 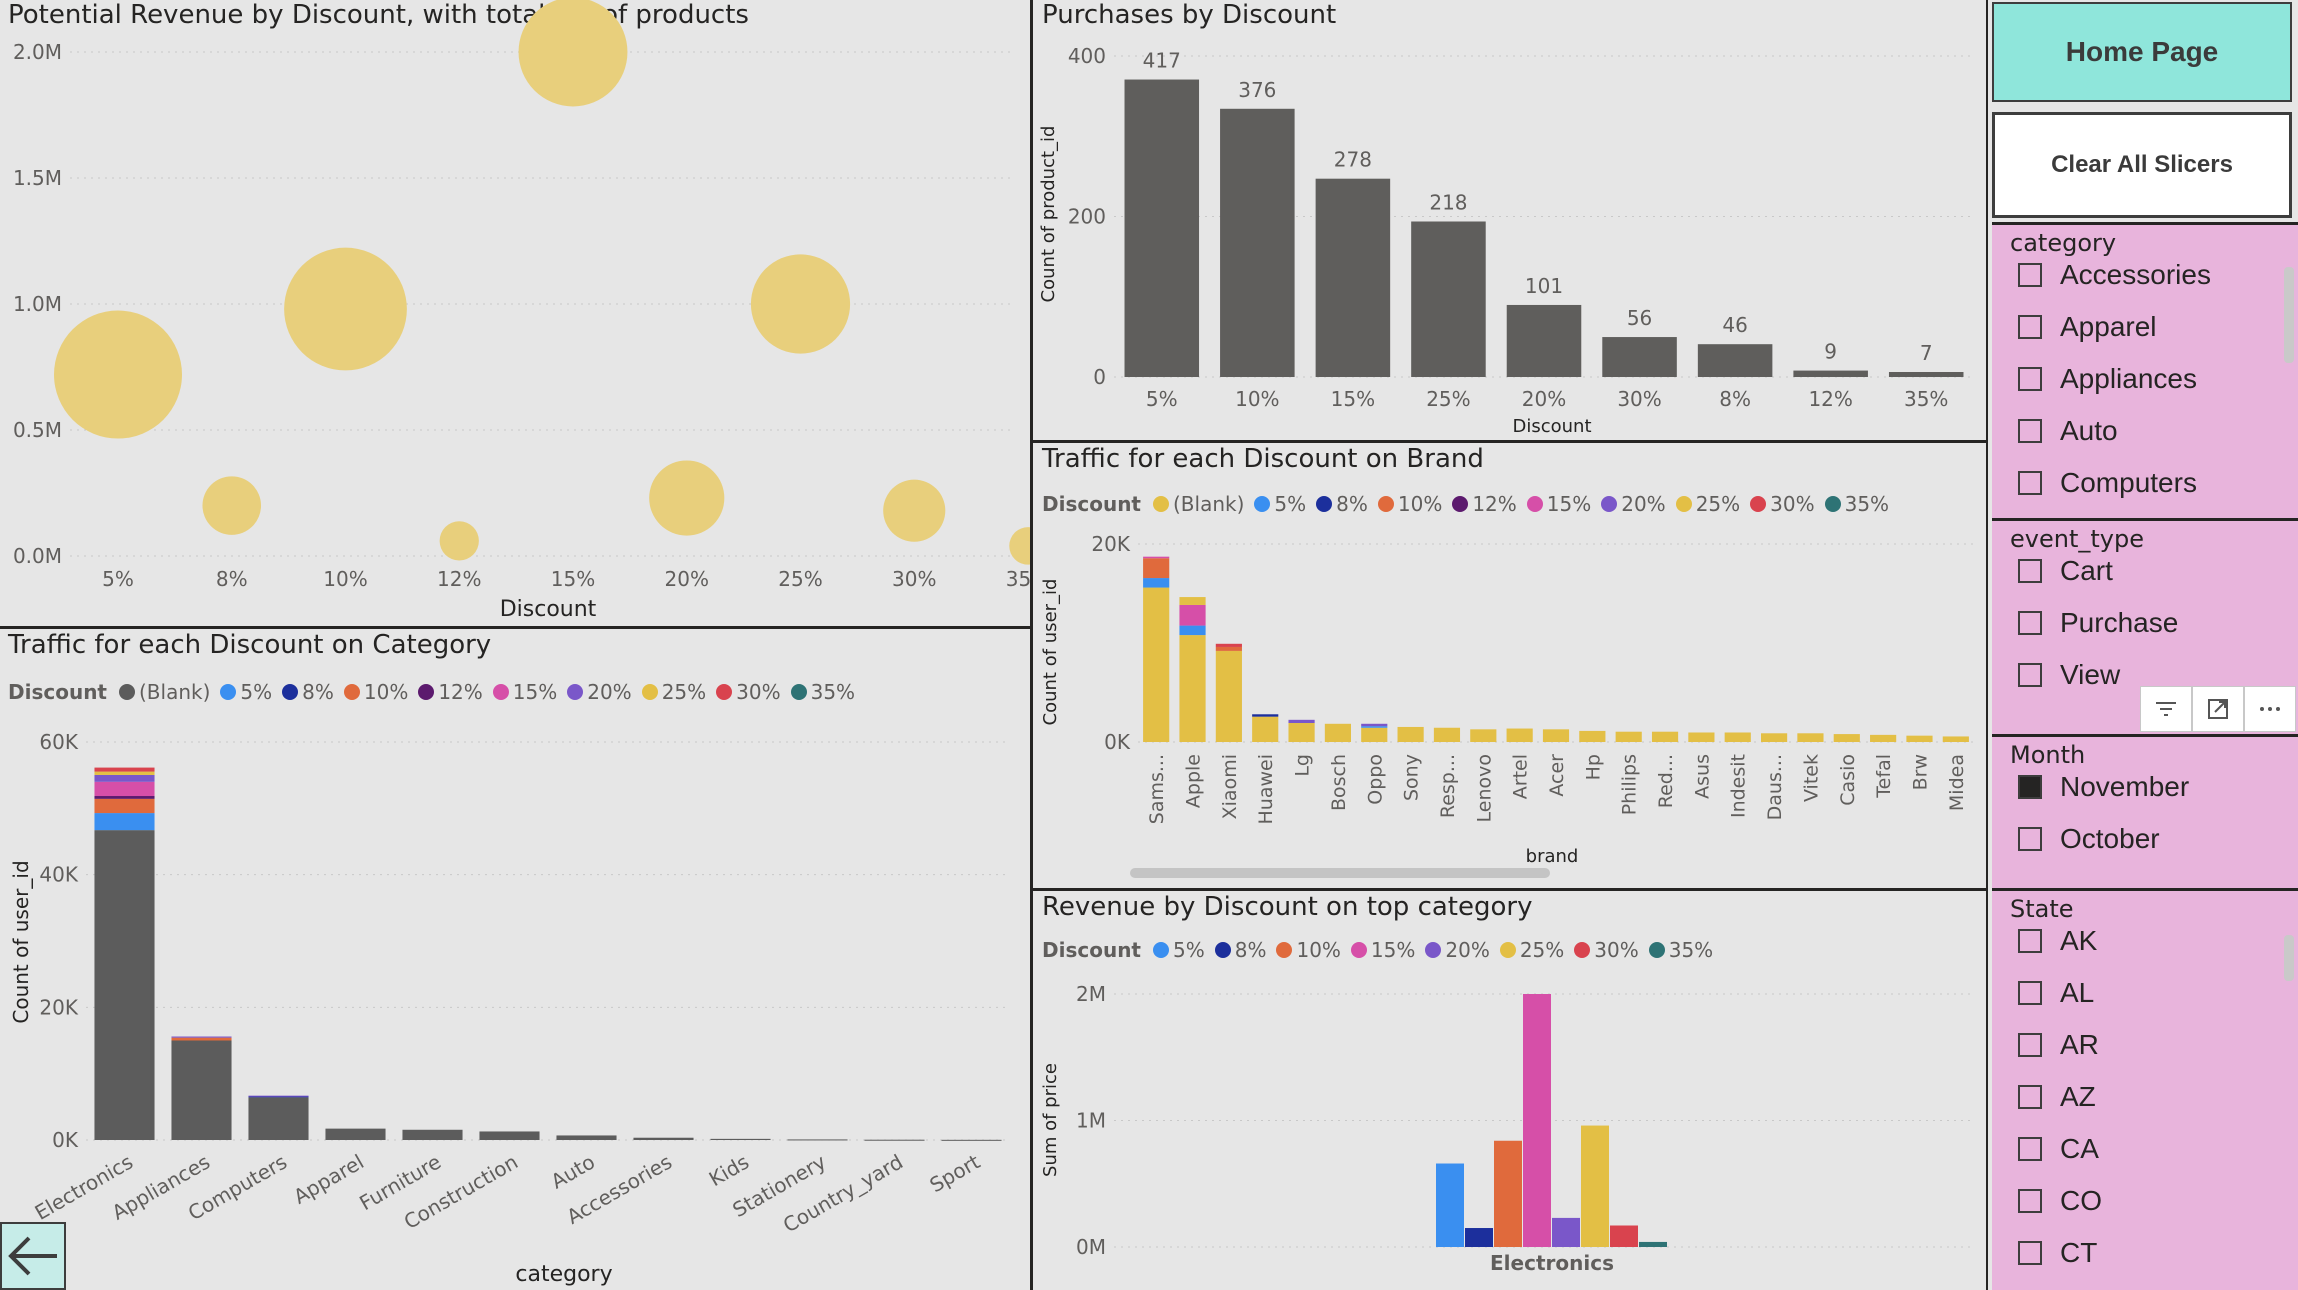 I want to click on bar-35%, so click(x=1653, y=1244).